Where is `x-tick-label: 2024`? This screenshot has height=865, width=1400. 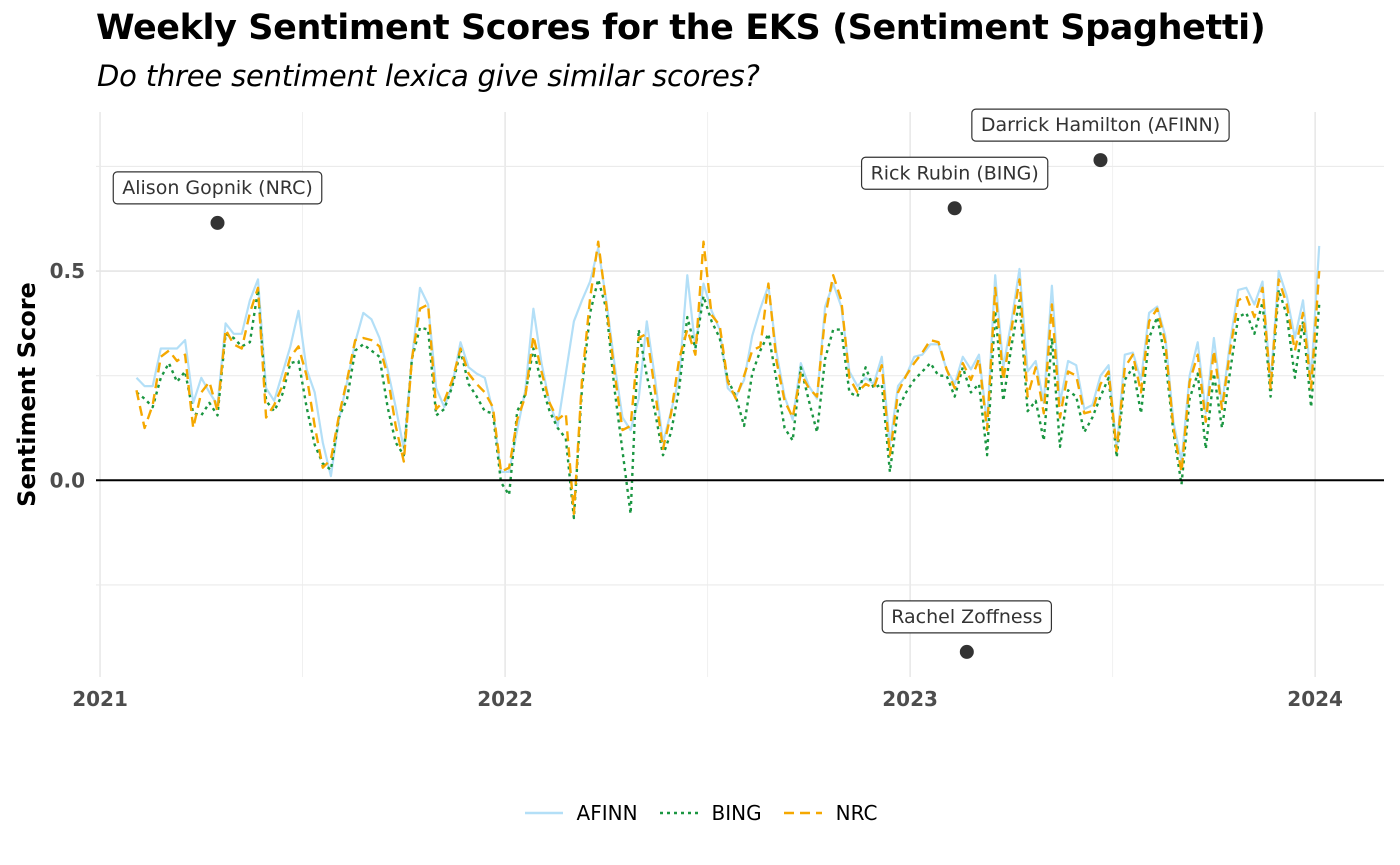 x-tick-label: 2024 is located at coordinates (1315, 699).